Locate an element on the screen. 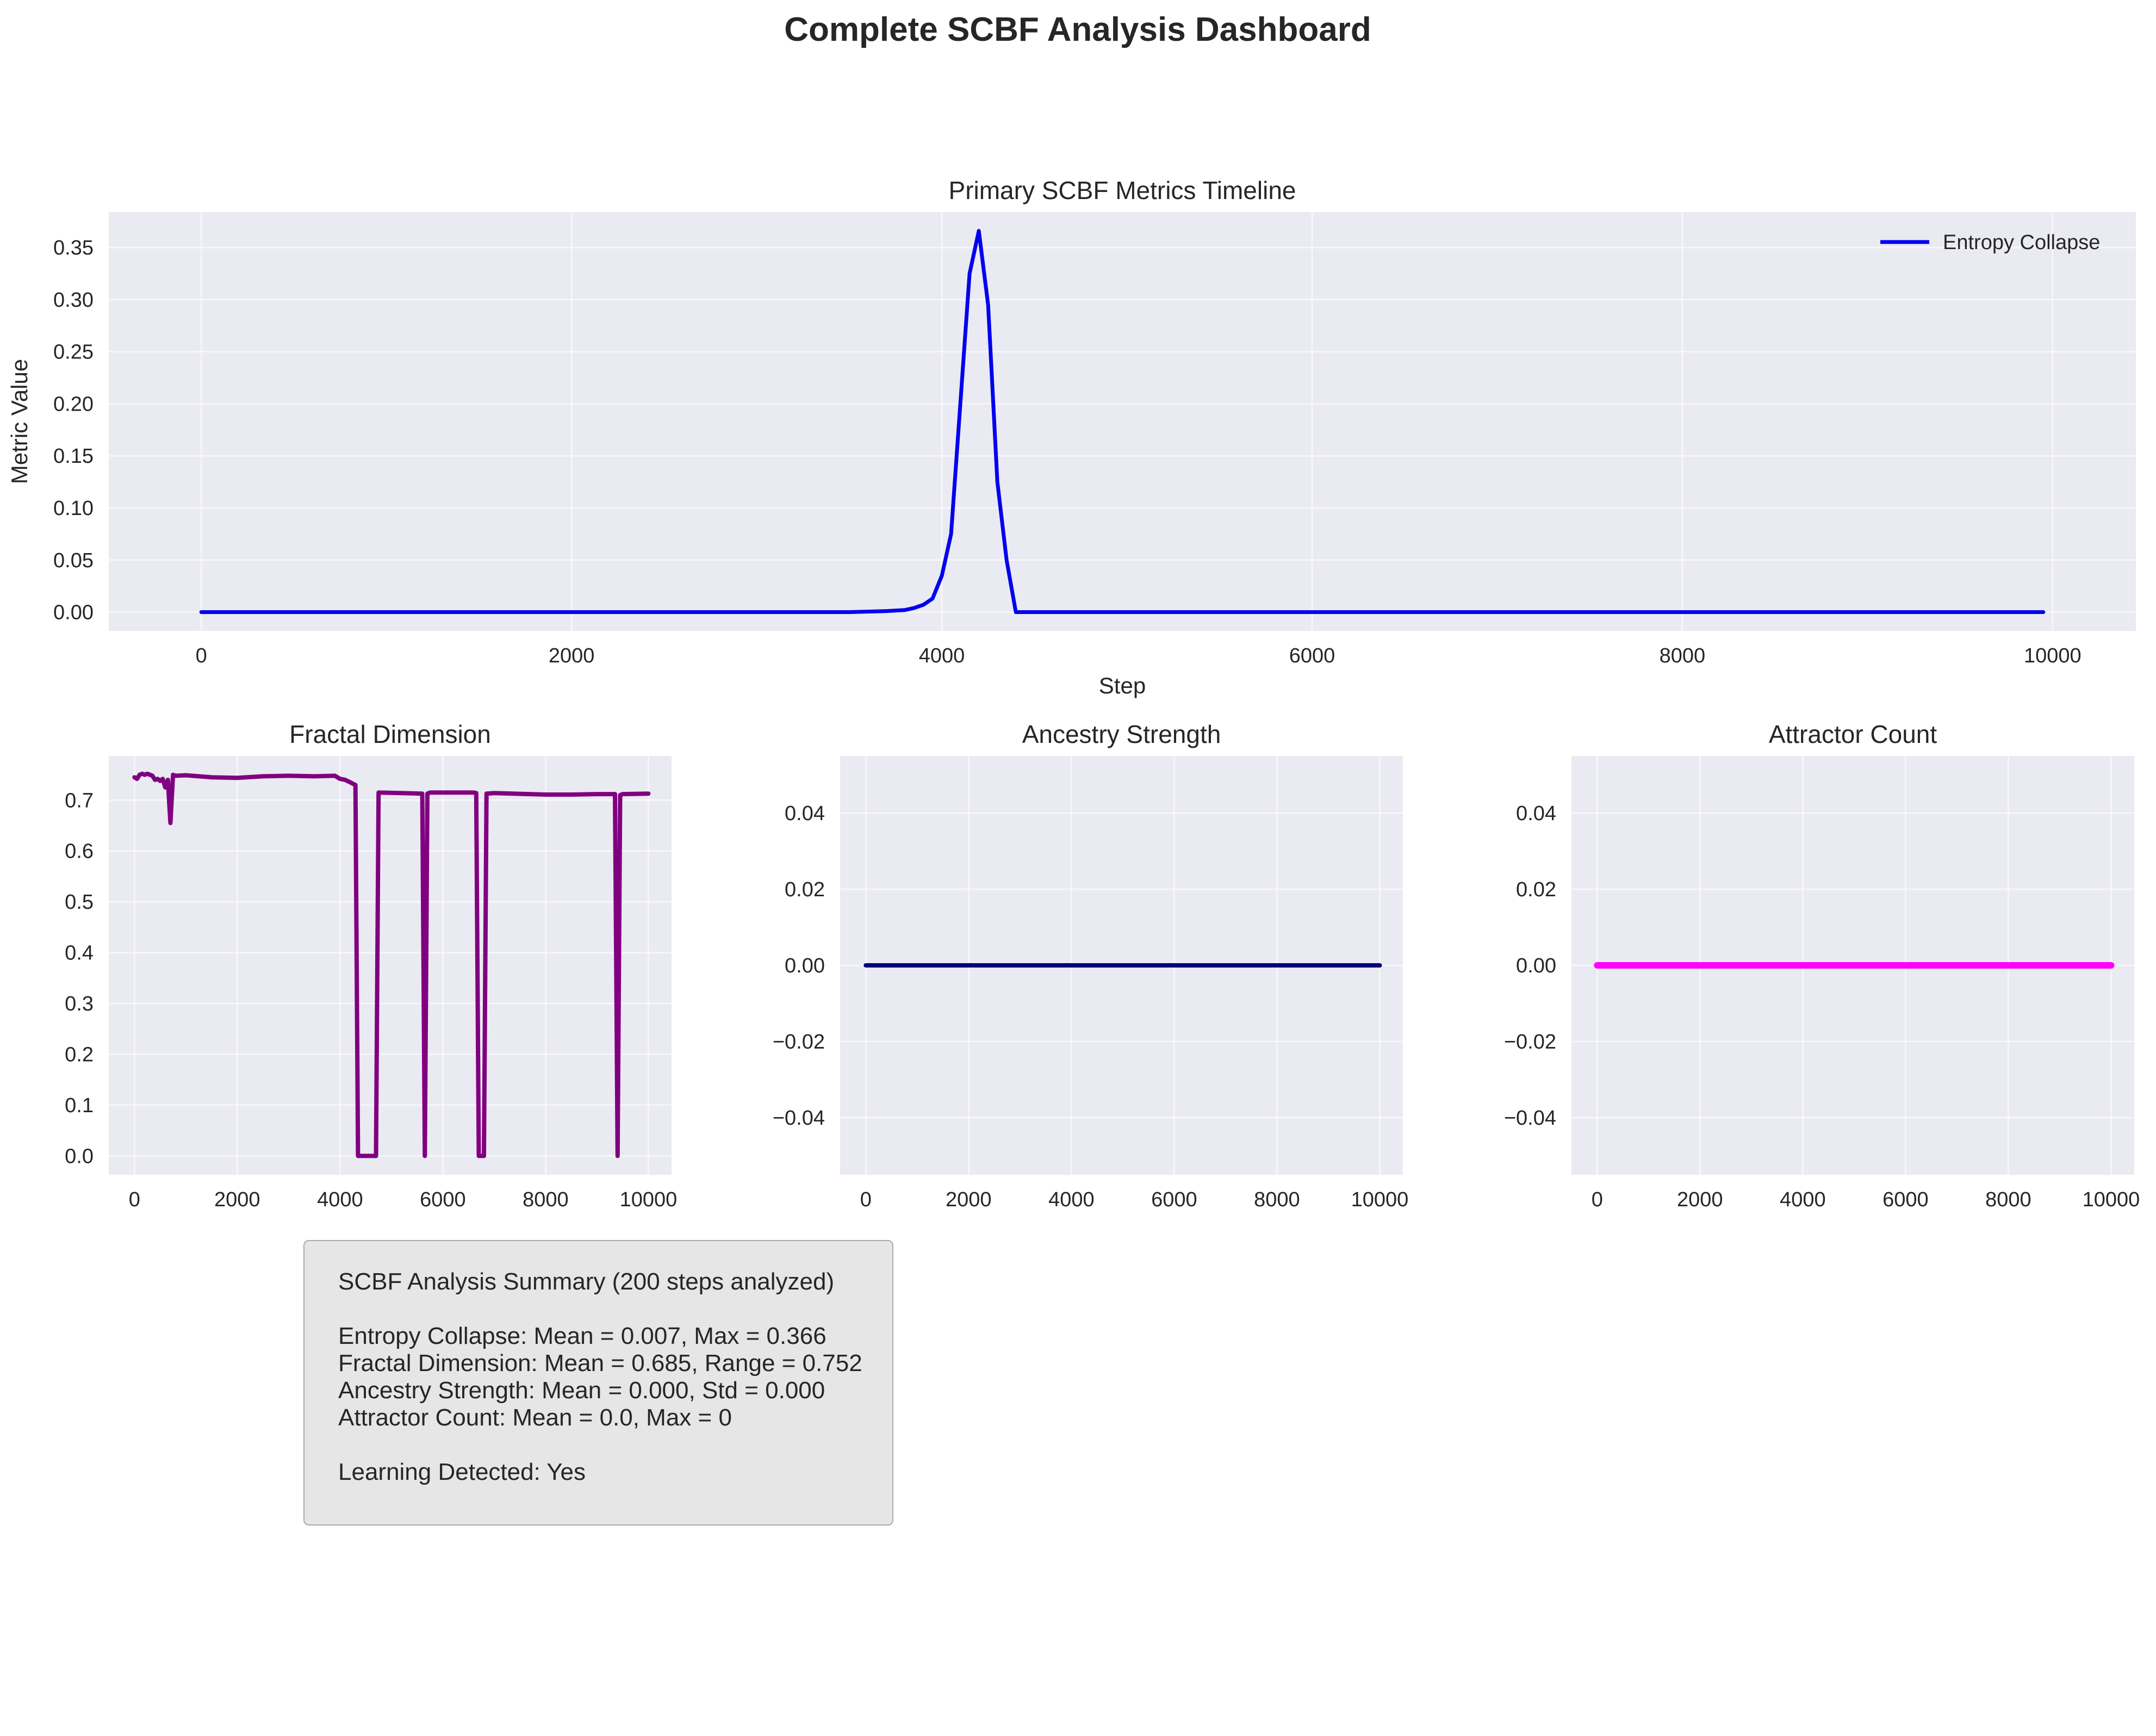  y-tick-label: 0.4 is located at coordinates (79, 954).